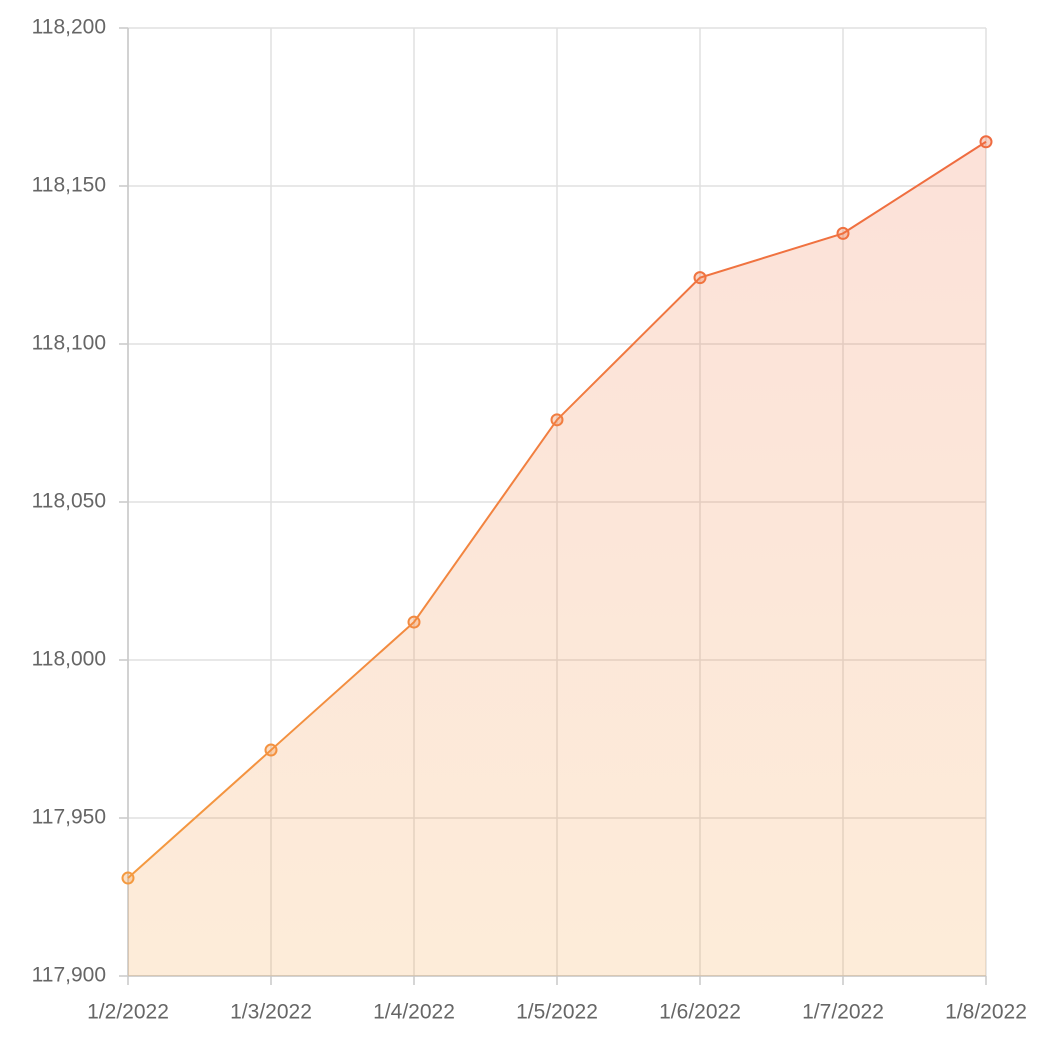 The image size is (1052, 1054). I want to click on y-tick-label: 118,150, so click(69, 185).